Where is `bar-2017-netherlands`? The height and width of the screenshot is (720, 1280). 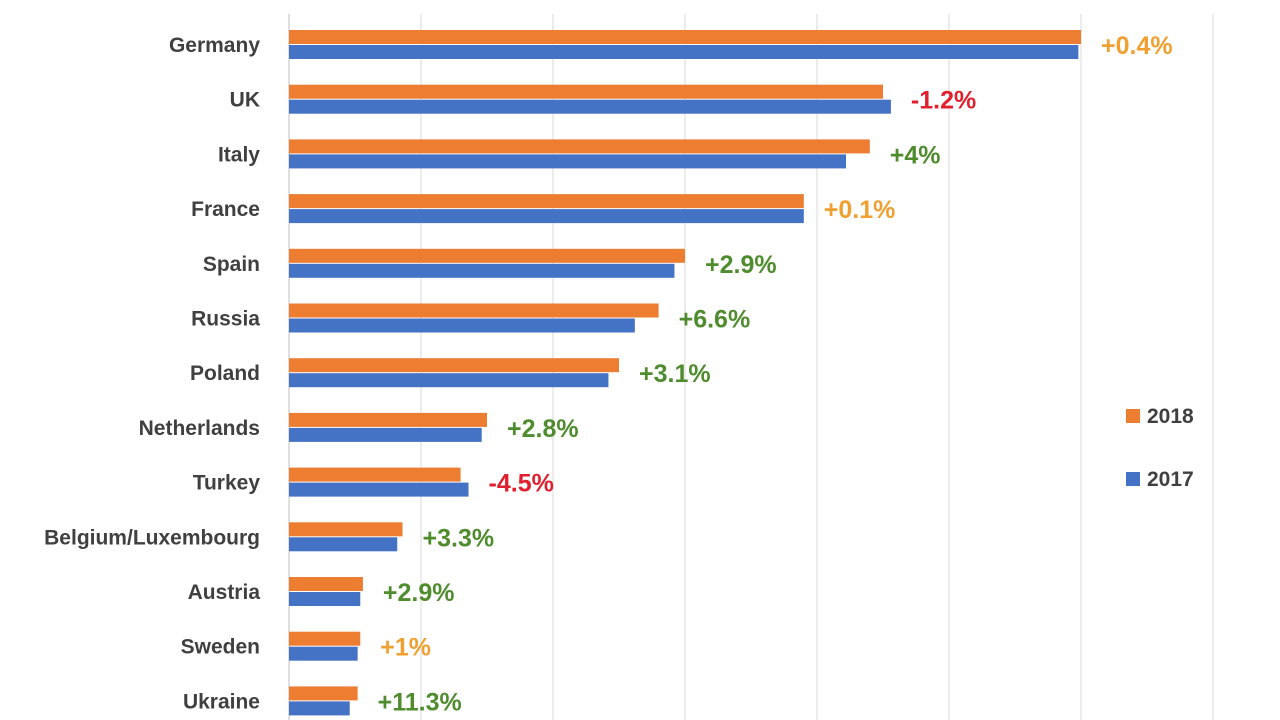 bar-2017-netherlands is located at coordinates (385, 434).